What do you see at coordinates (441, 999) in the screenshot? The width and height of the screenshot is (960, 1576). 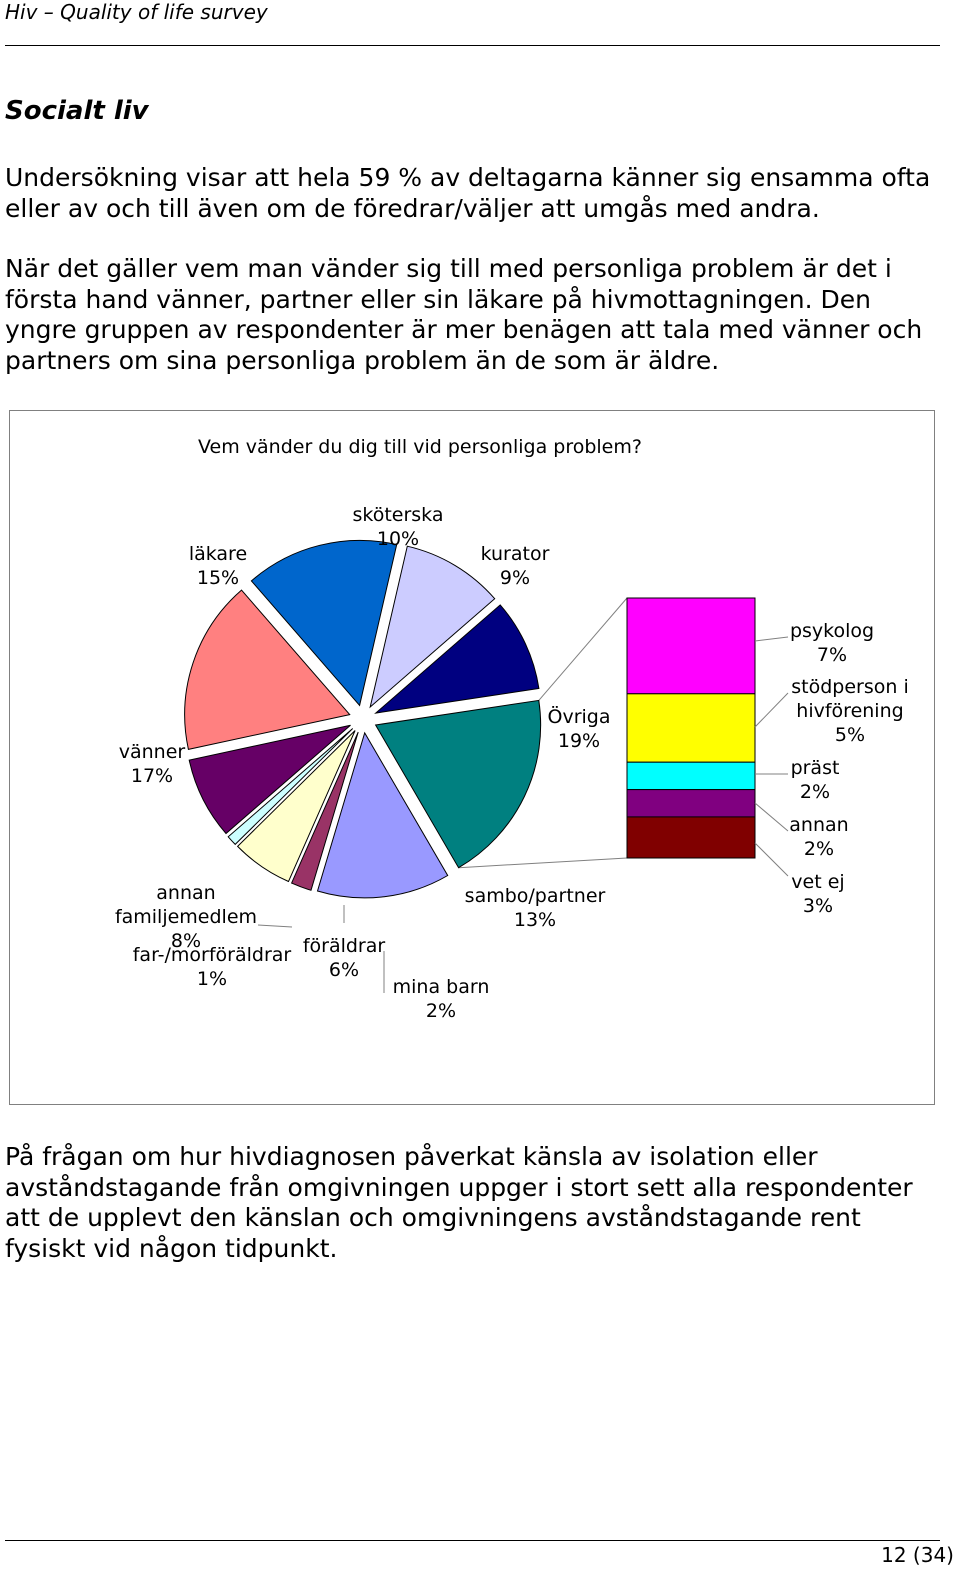 I see `slice-label-minabarn: mina barn 2%` at bounding box center [441, 999].